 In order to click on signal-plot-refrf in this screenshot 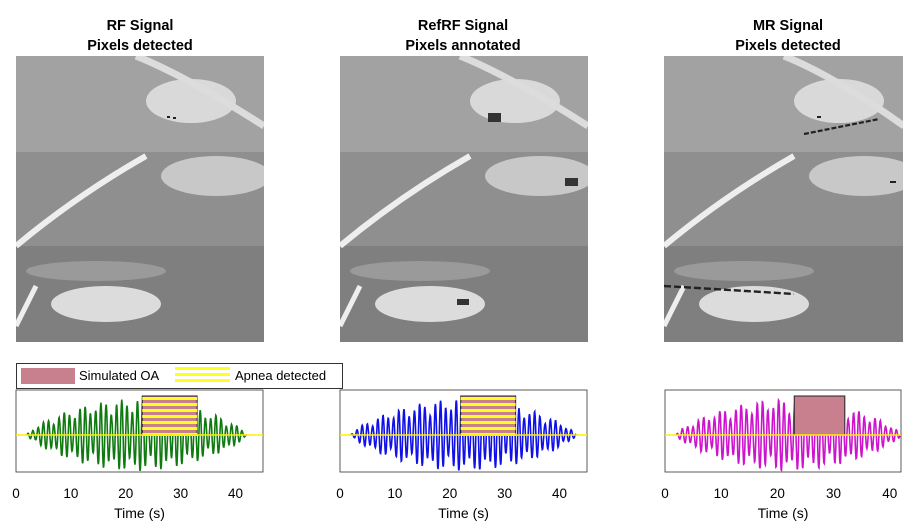, I will do `click(463, 431)`.